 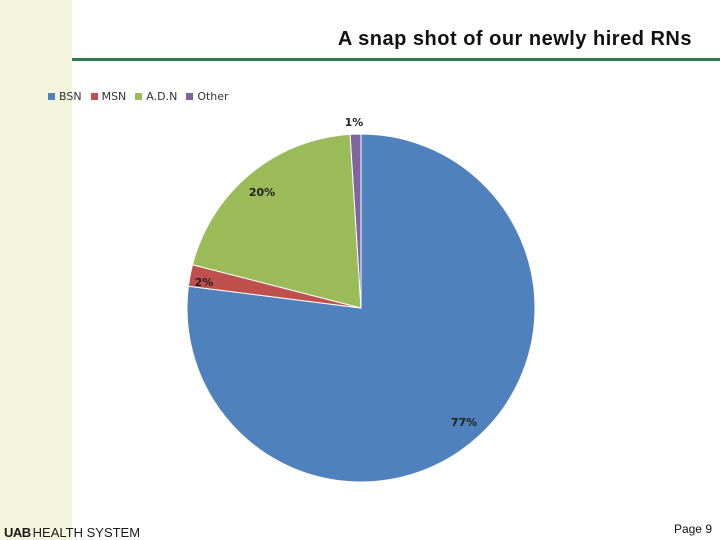 I want to click on legend-item-other: Other, so click(x=207, y=96).